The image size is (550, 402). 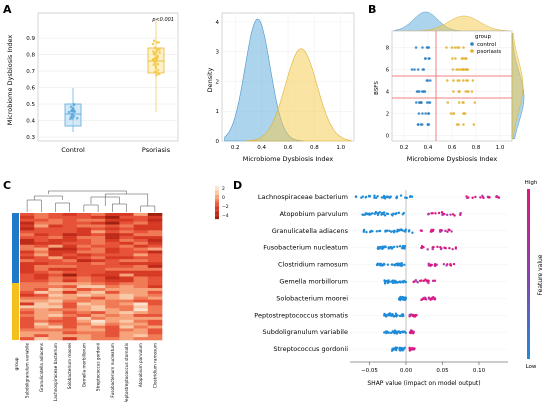 I want to click on panel-label-a: A, so click(x=7, y=9).